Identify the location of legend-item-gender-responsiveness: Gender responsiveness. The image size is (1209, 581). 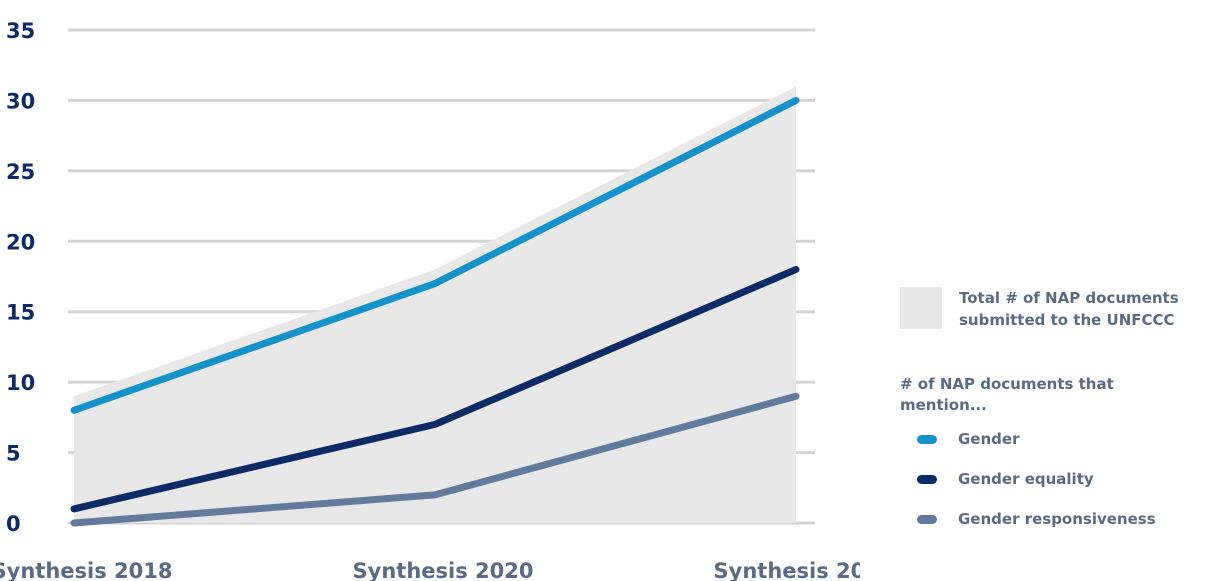
(1054, 519).